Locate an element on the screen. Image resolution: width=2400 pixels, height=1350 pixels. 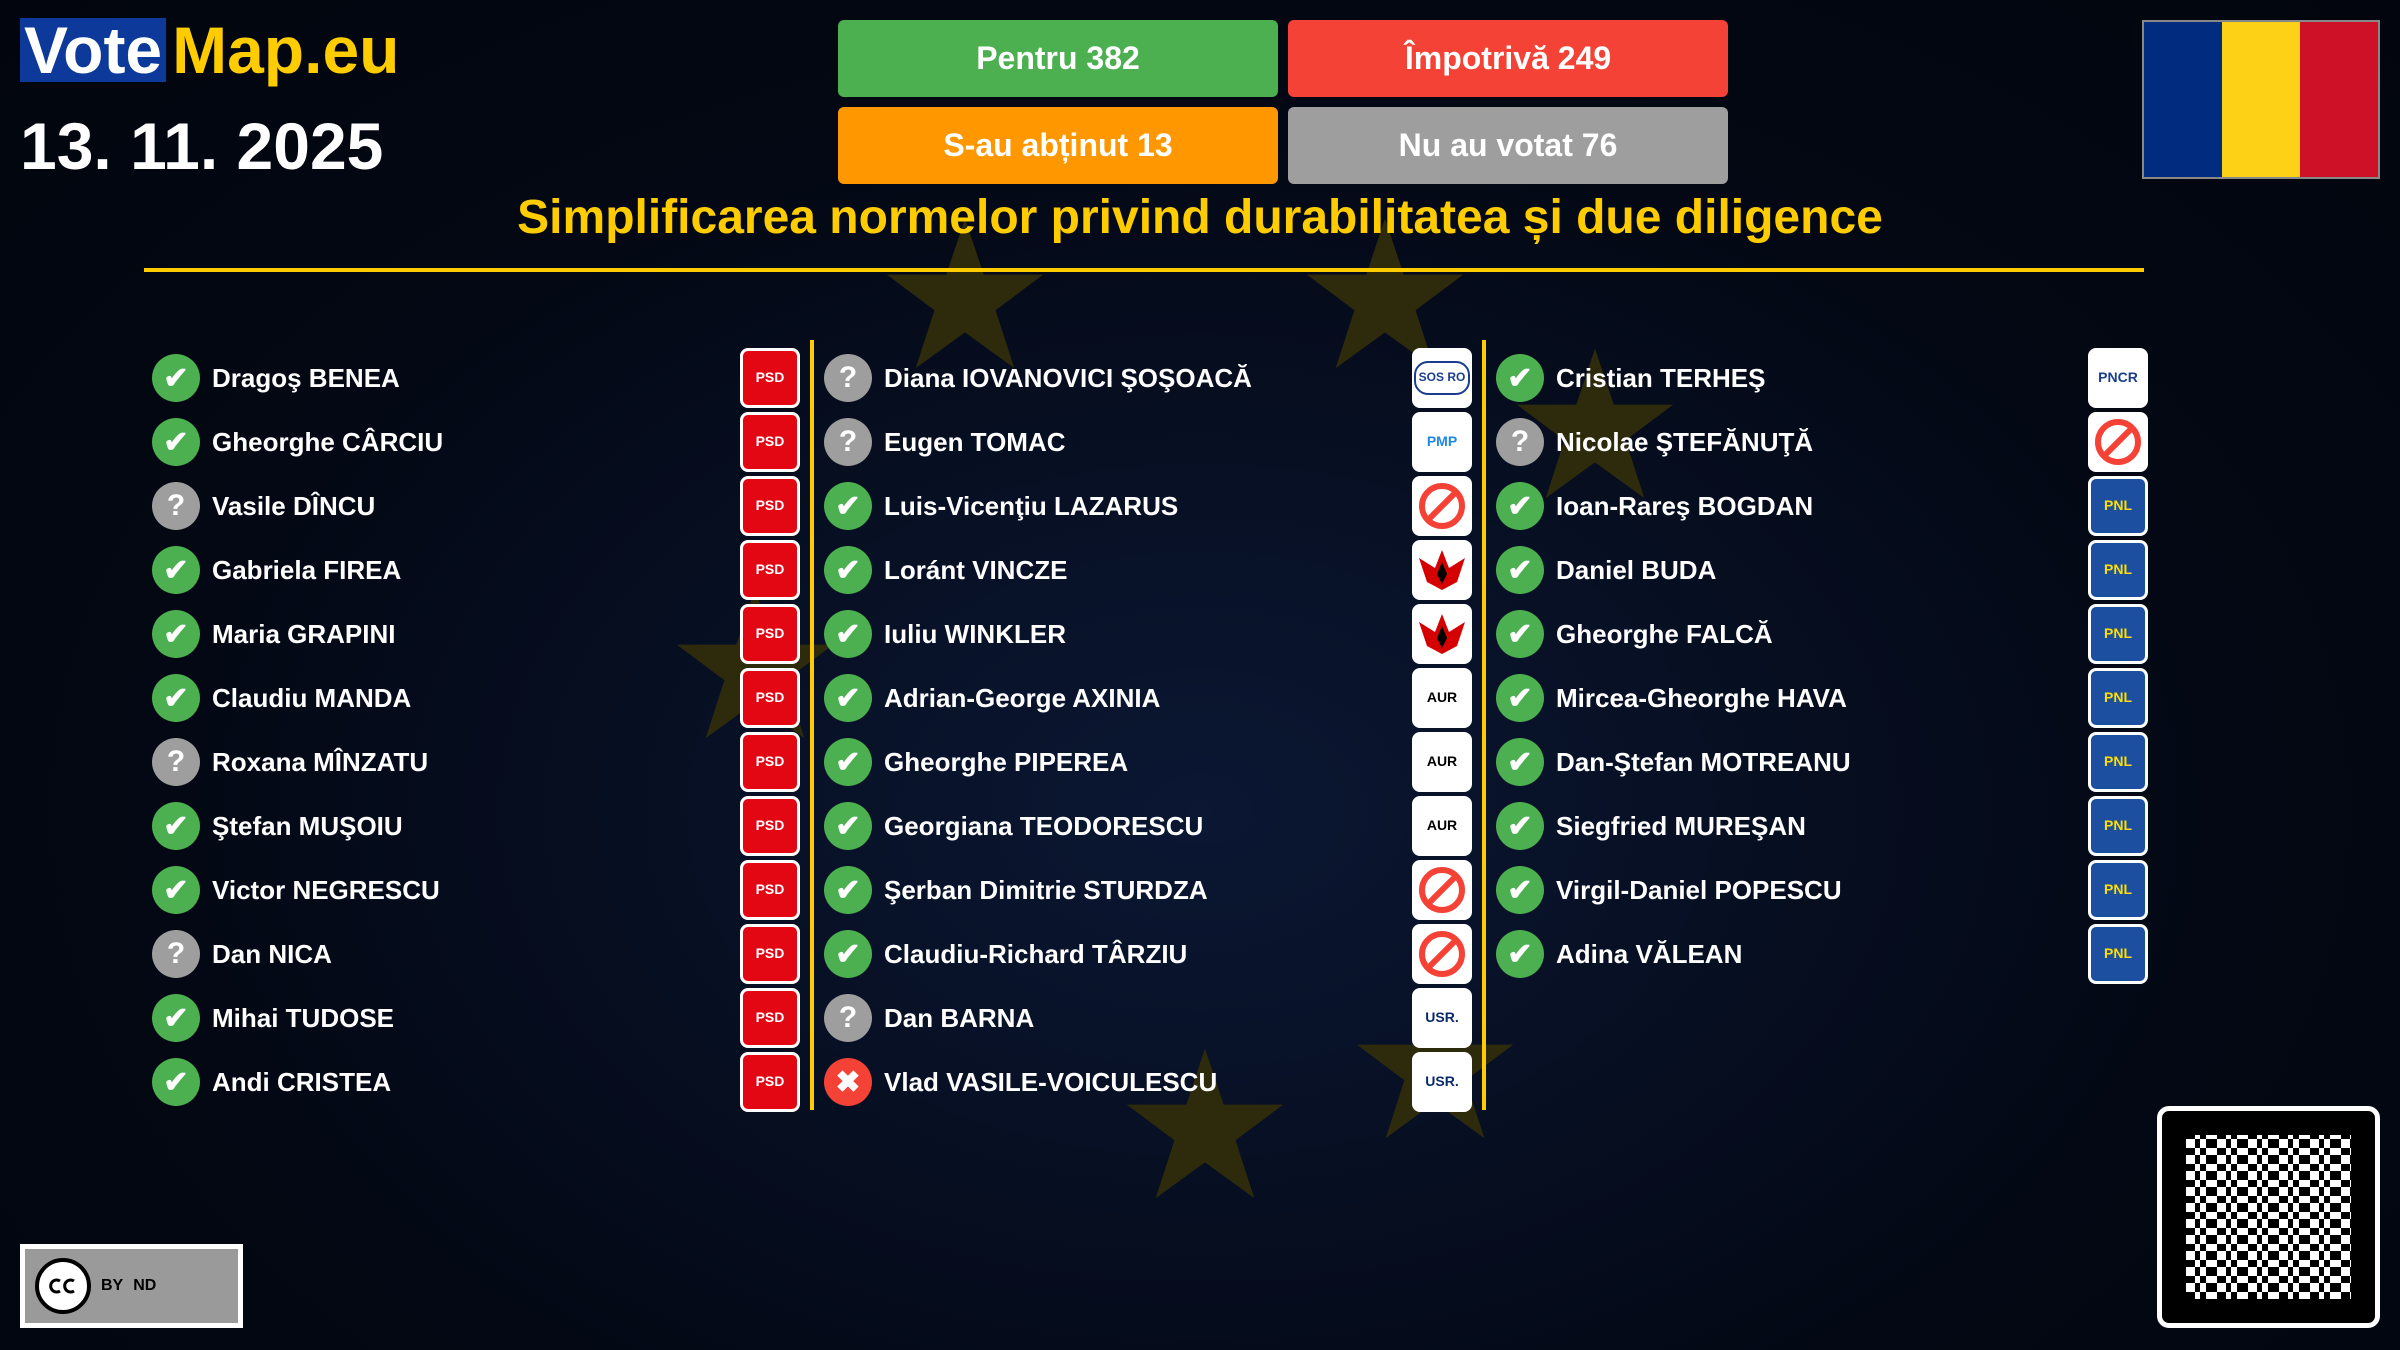
cc-by-nd-license: BY ND is located at coordinates (131, 1286).